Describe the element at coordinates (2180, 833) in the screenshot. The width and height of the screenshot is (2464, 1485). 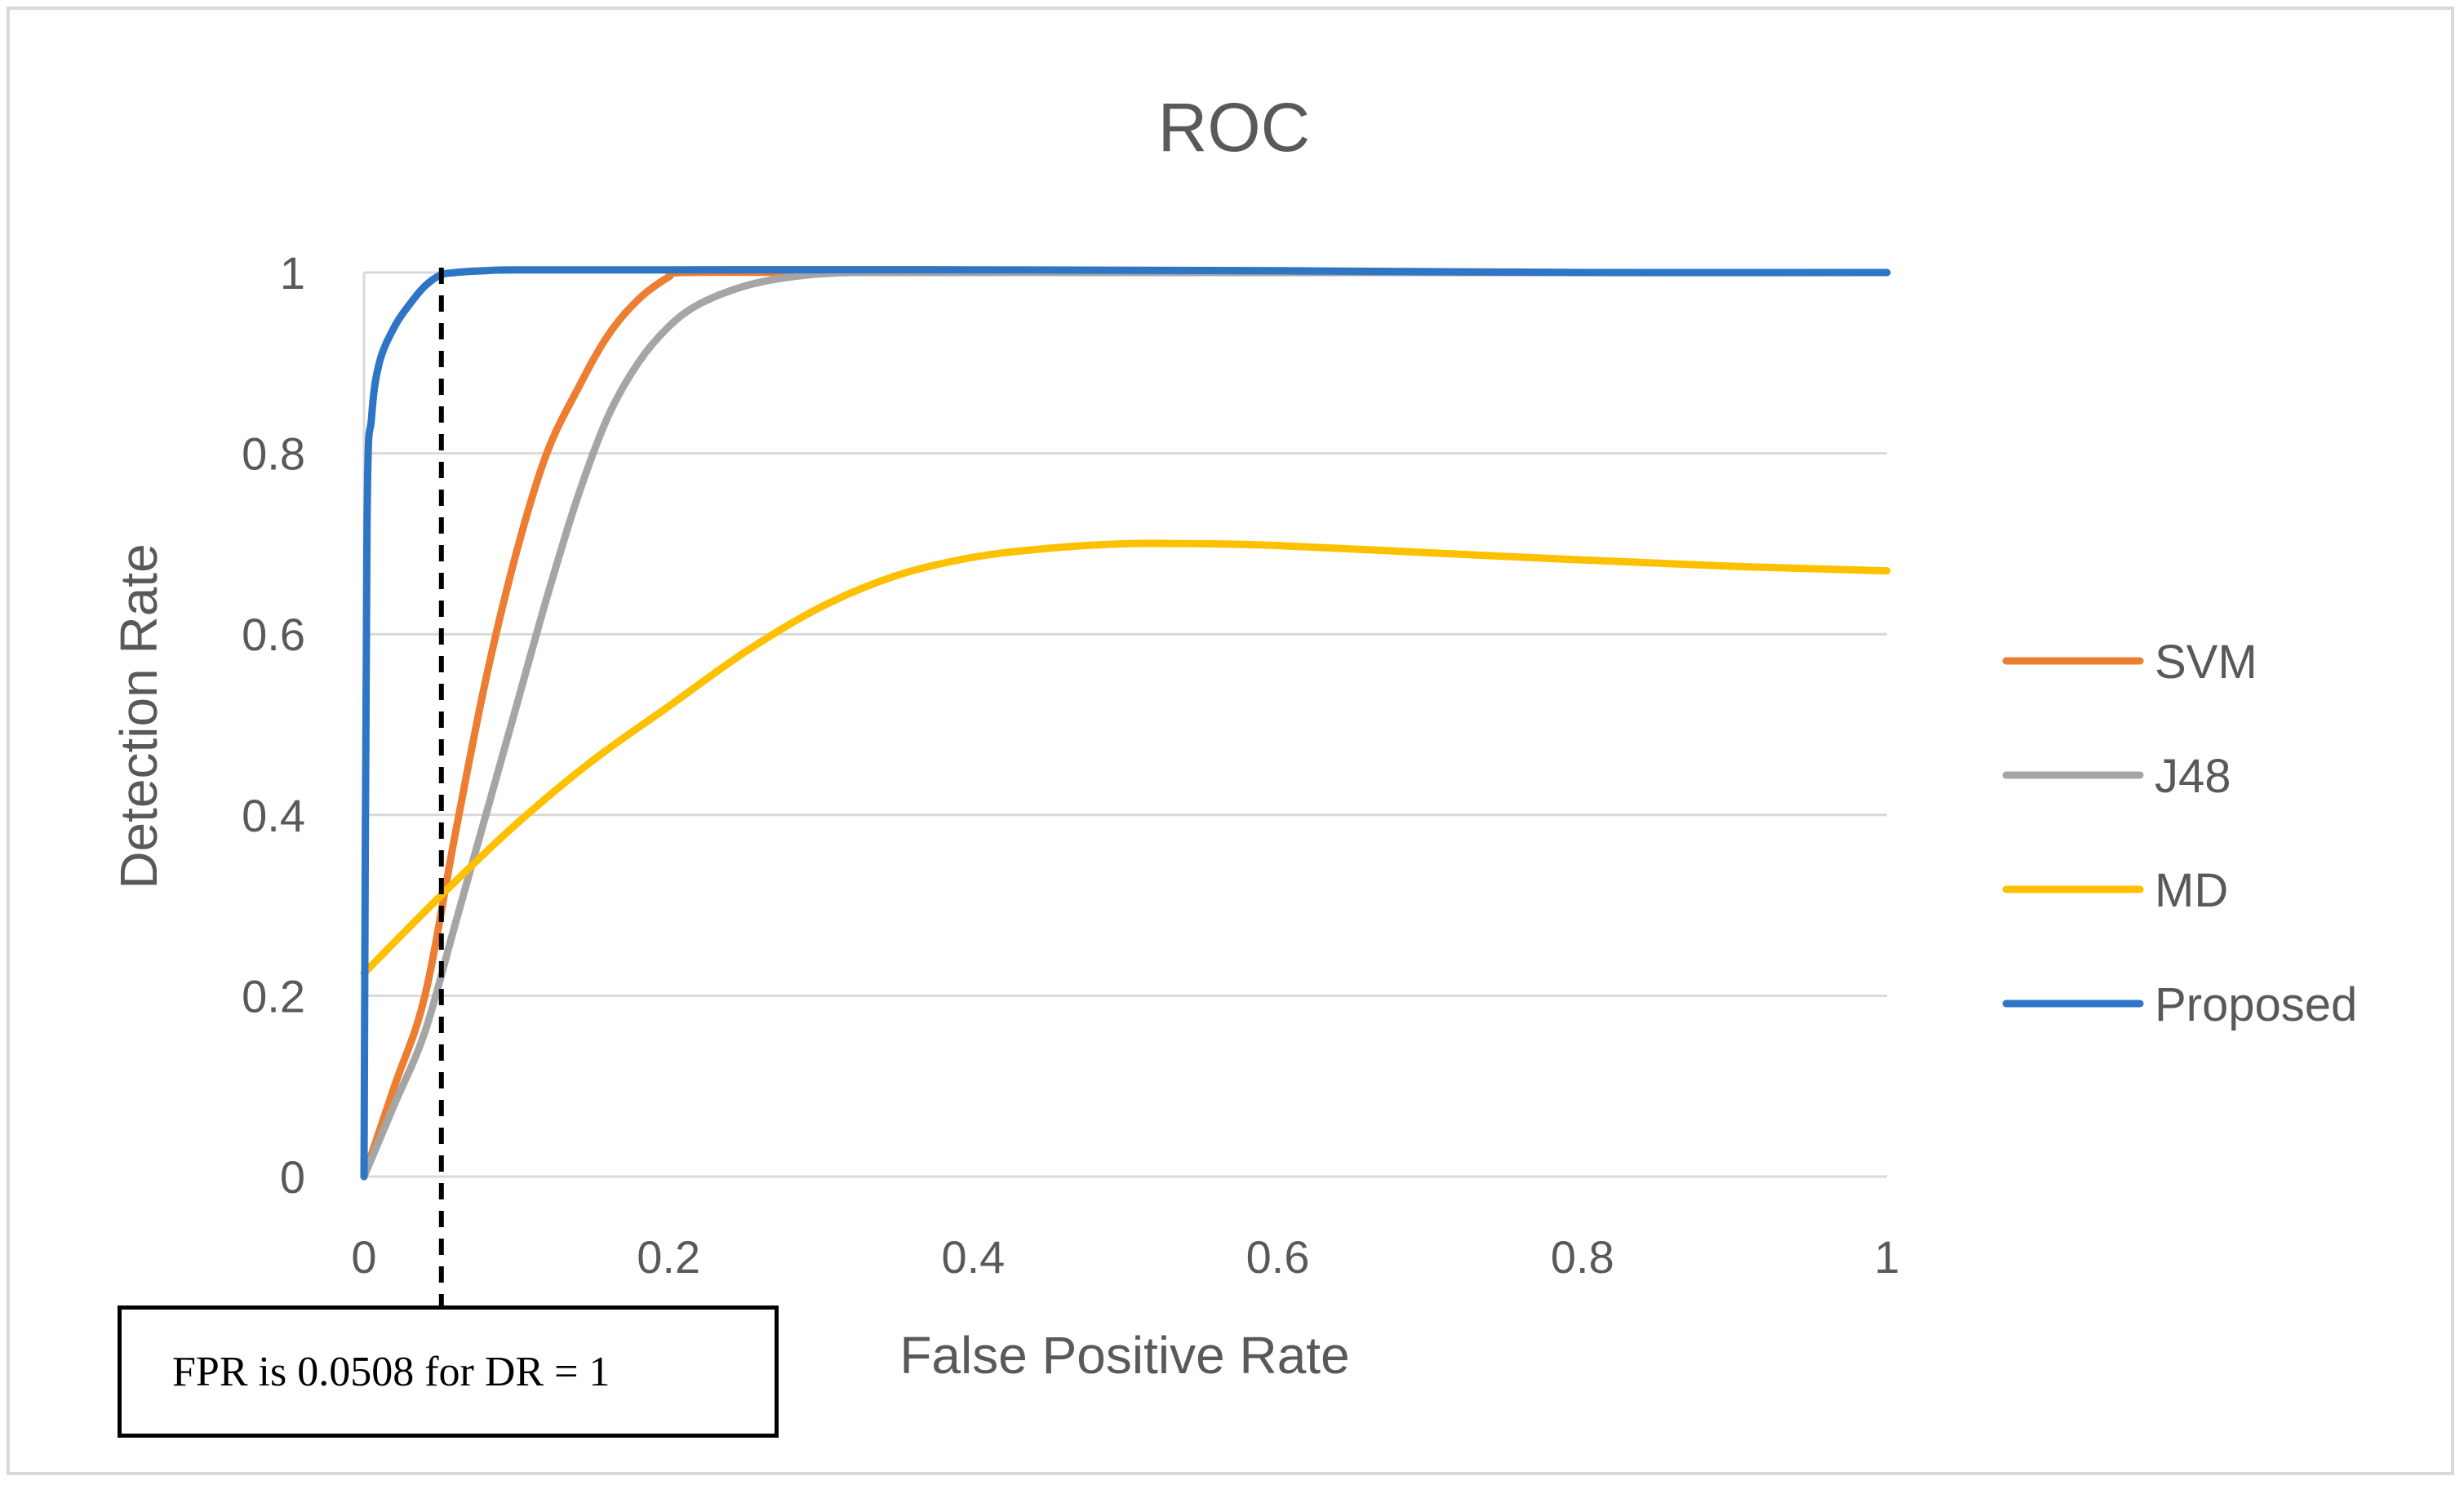
I see `legend: SVM J48 MD Proposed` at that location.